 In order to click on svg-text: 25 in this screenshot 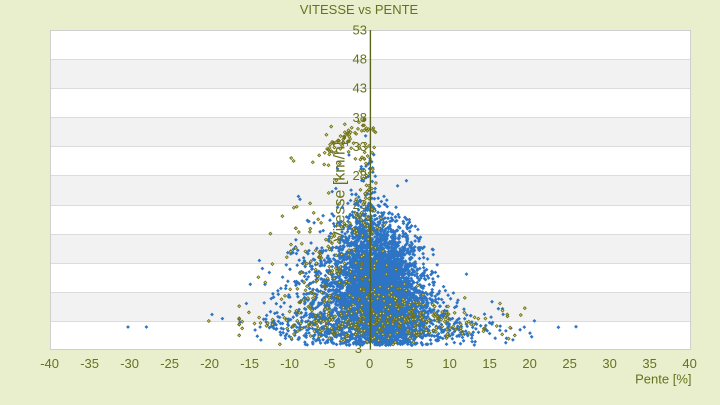, I will do `click(569, 363)`.